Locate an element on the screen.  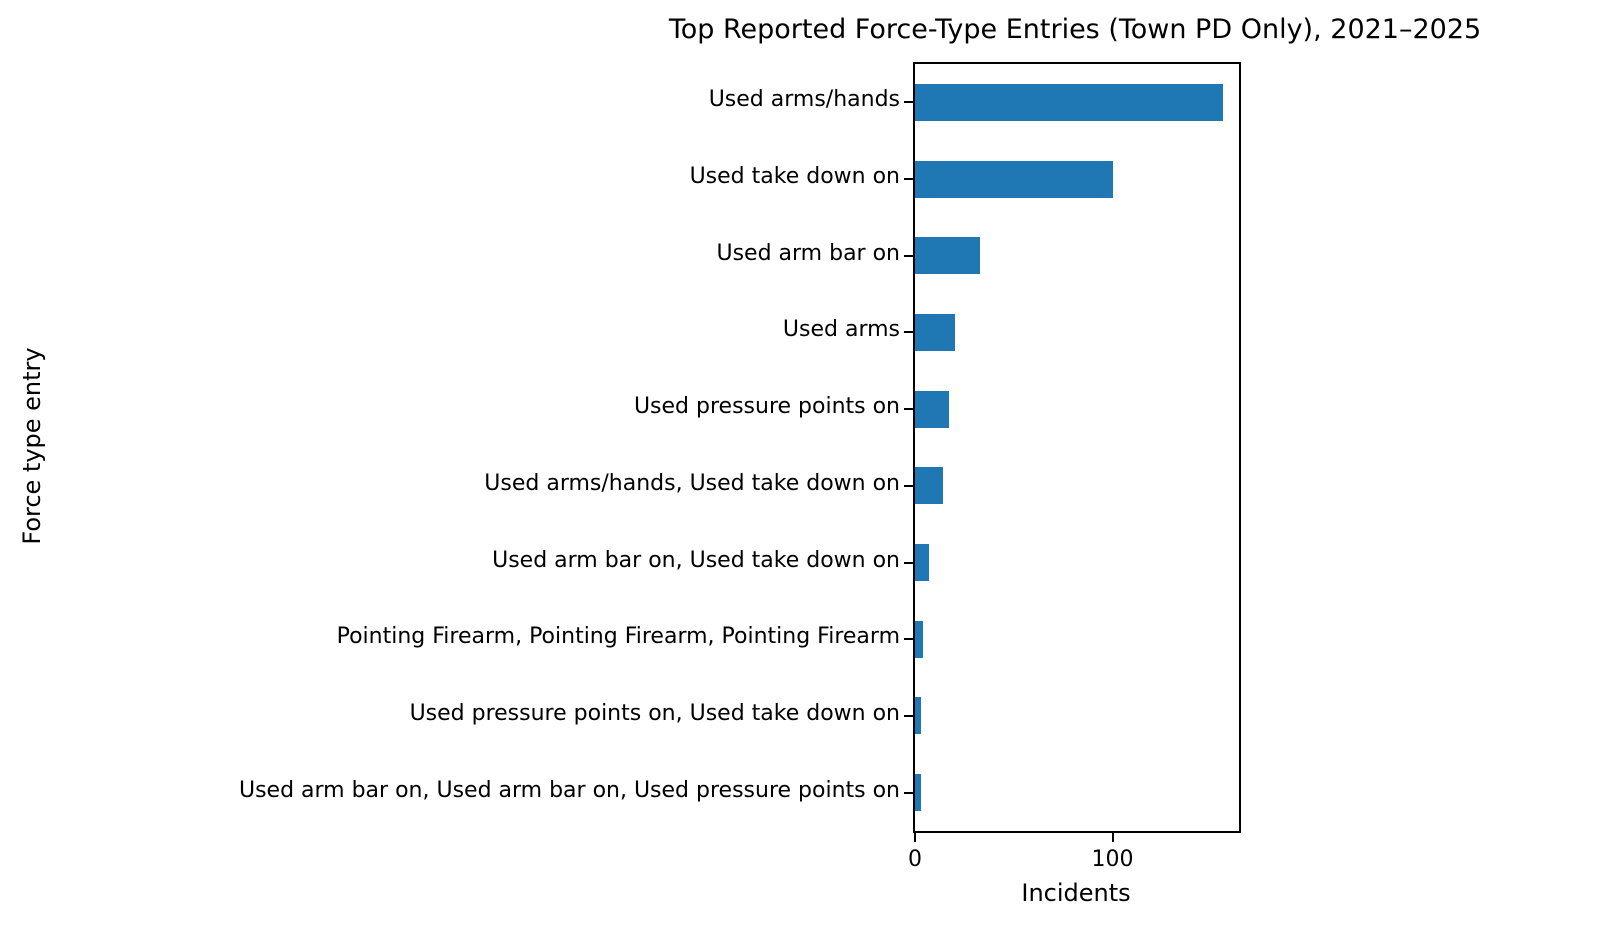
y-tick-label: Used arms/hands, Used take down on is located at coordinates (692, 483).